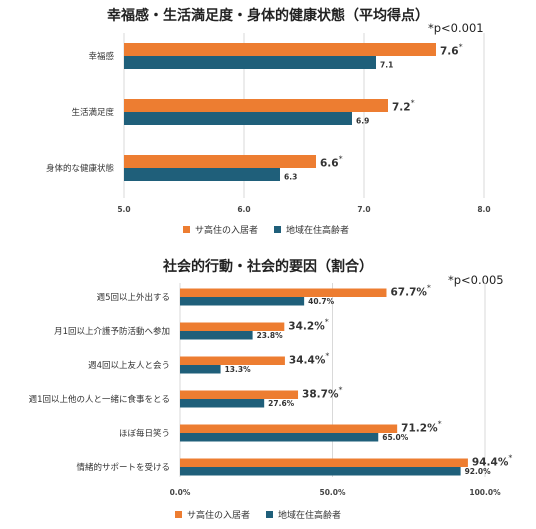  I want to click on x-tick-label: 100.0%, so click(485, 492).